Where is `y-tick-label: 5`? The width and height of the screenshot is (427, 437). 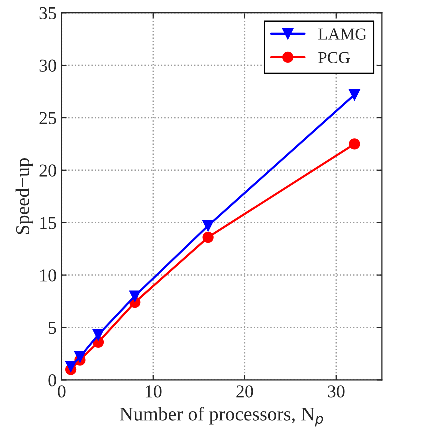 y-tick-label: 5 is located at coordinates (52, 328).